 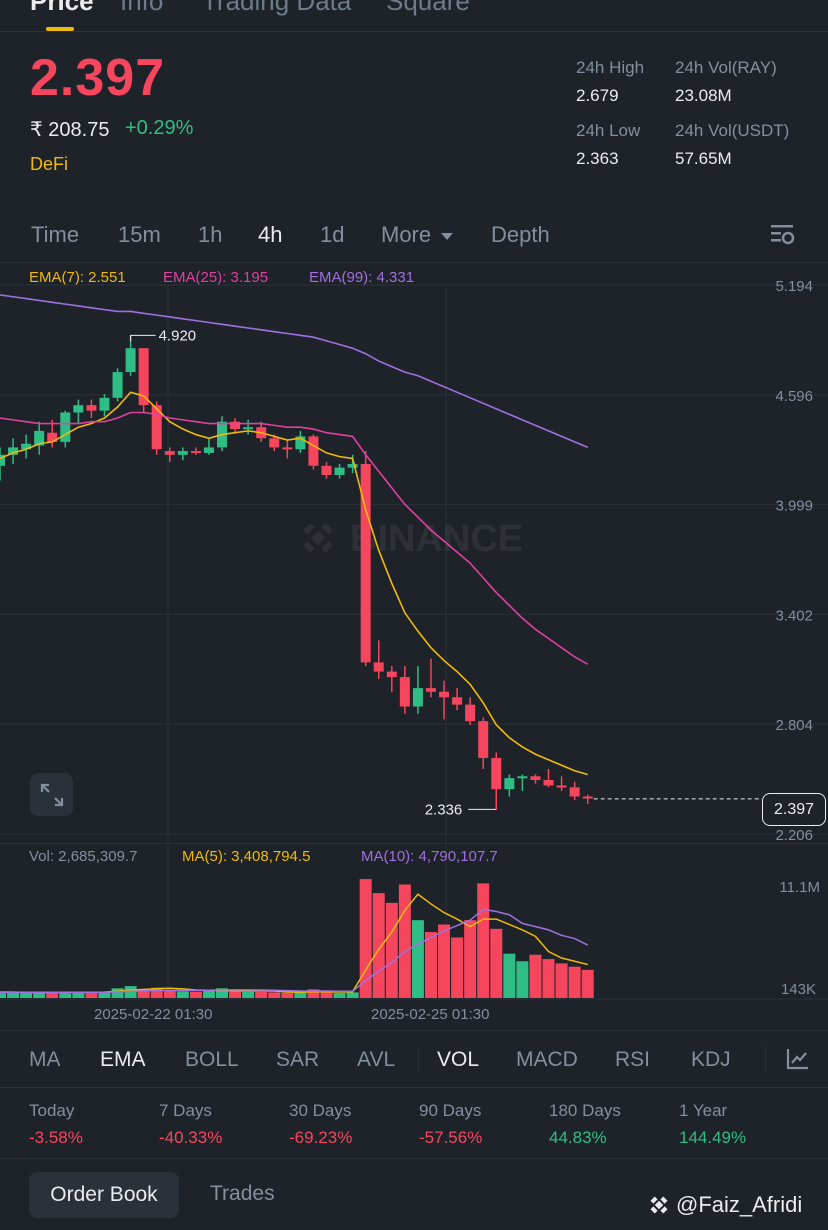 I want to click on timeframe-1d: 1d, so click(x=332, y=234).